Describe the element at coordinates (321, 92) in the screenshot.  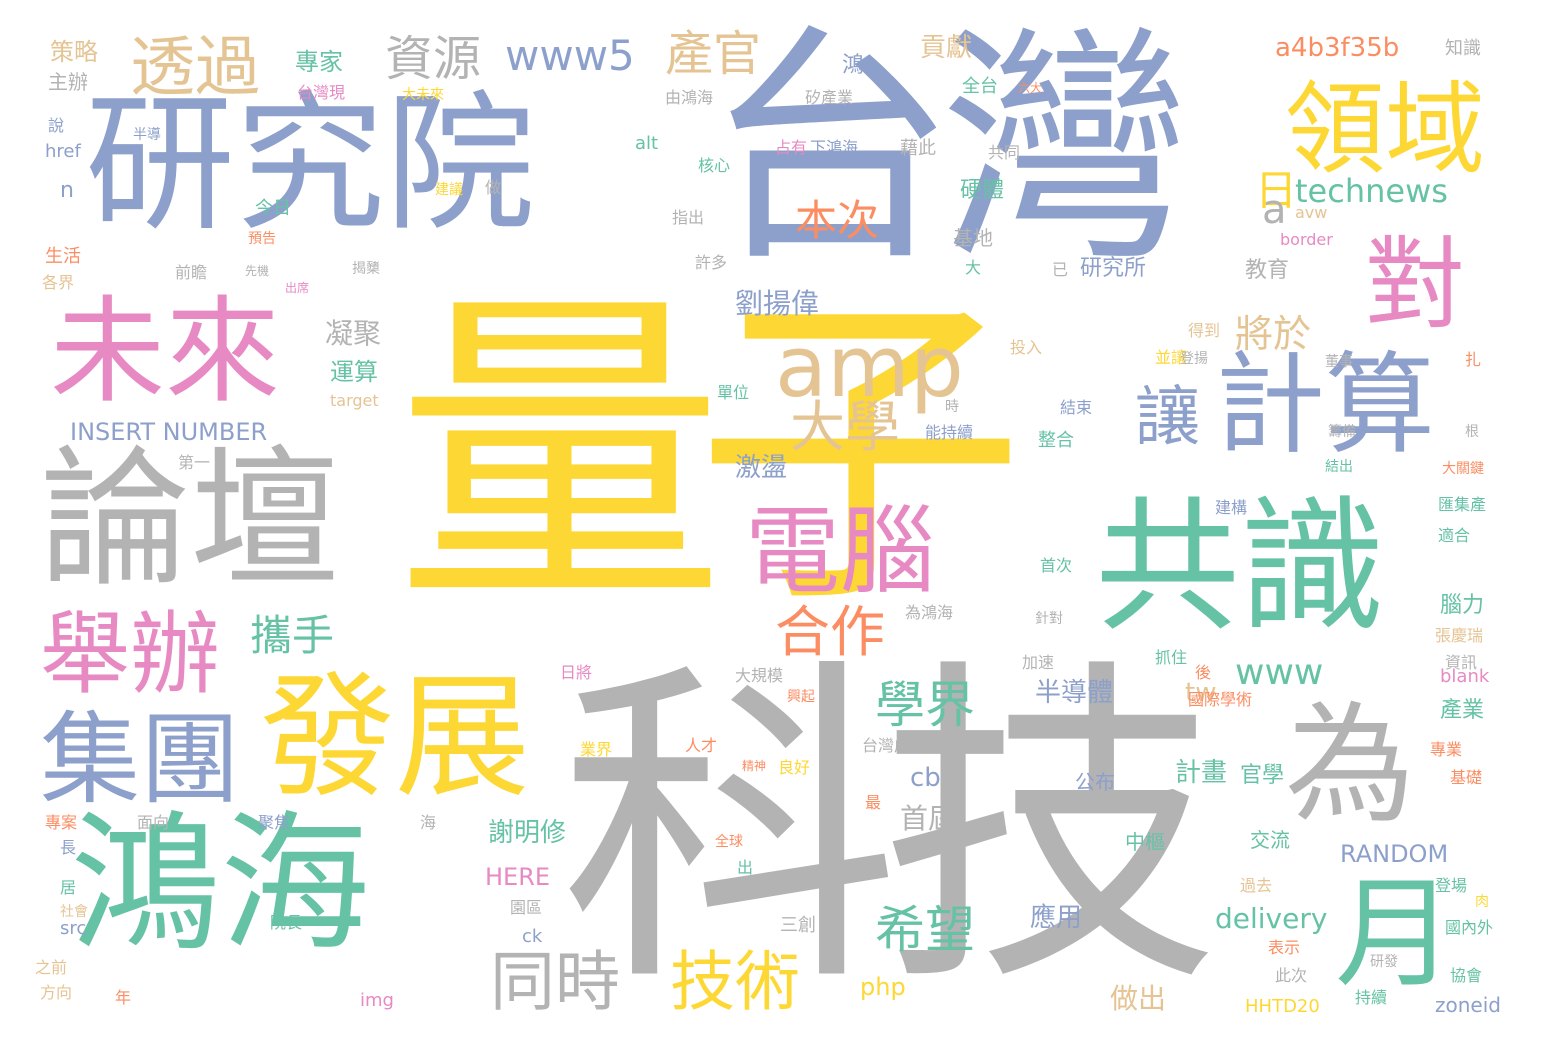
I see `word-taiwanxian: 台灣現` at that location.